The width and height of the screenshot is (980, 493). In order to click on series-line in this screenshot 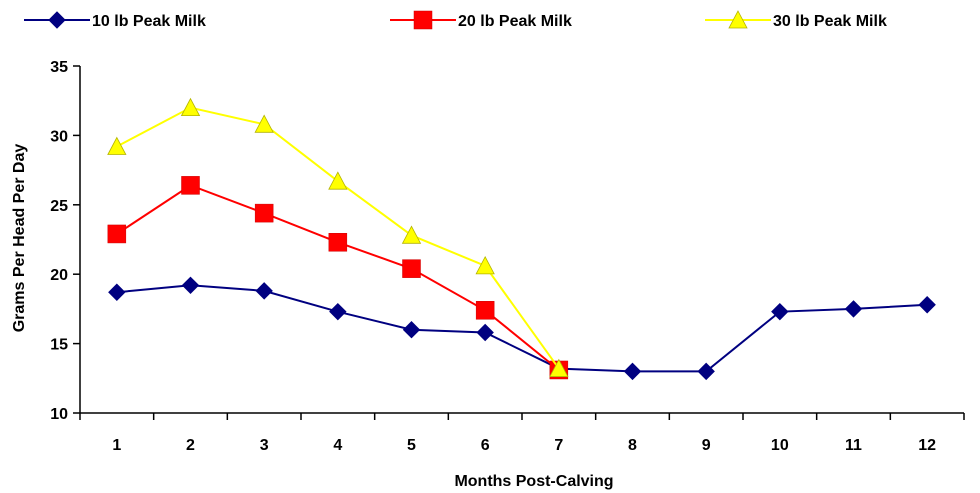, I will do `click(522, 328)`.